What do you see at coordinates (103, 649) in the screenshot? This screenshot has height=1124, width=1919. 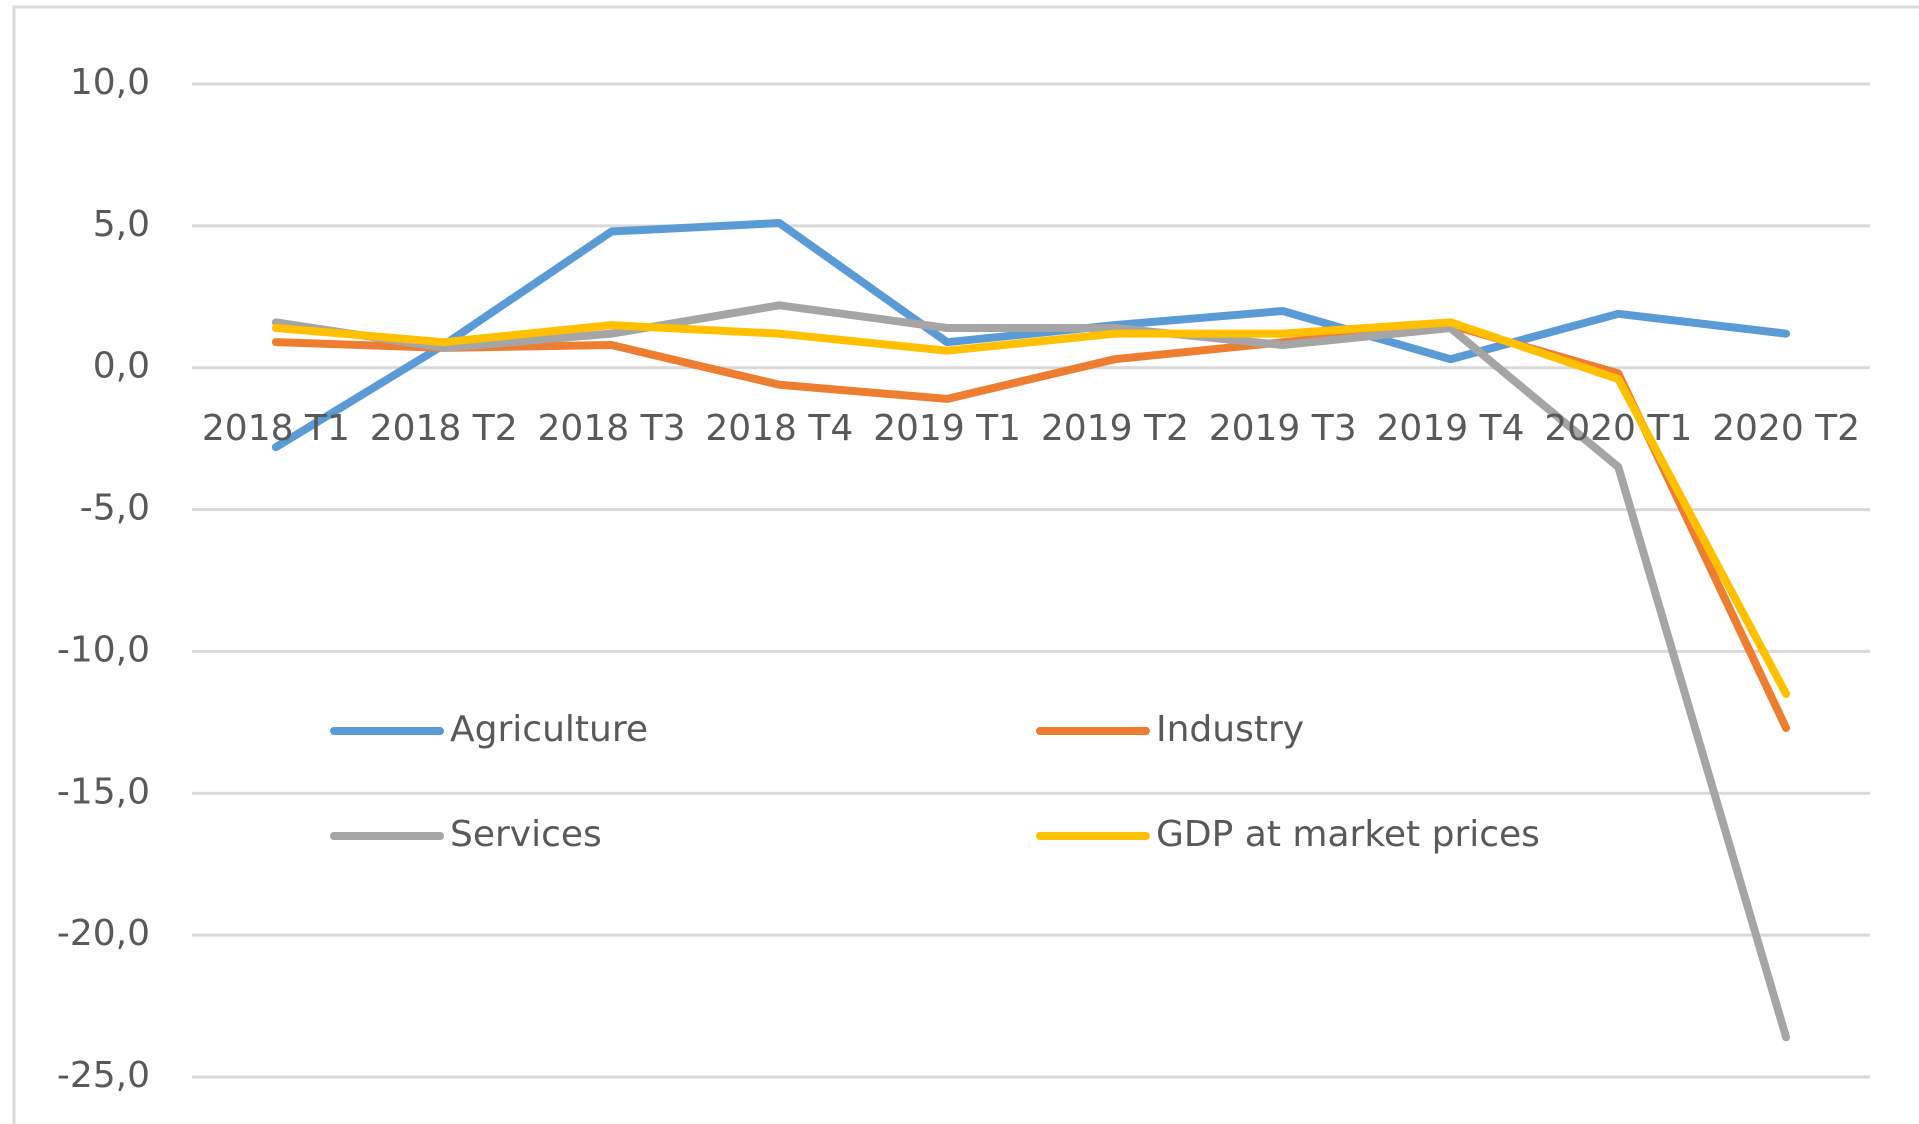 I see `y-tick-label: -10,0` at bounding box center [103, 649].